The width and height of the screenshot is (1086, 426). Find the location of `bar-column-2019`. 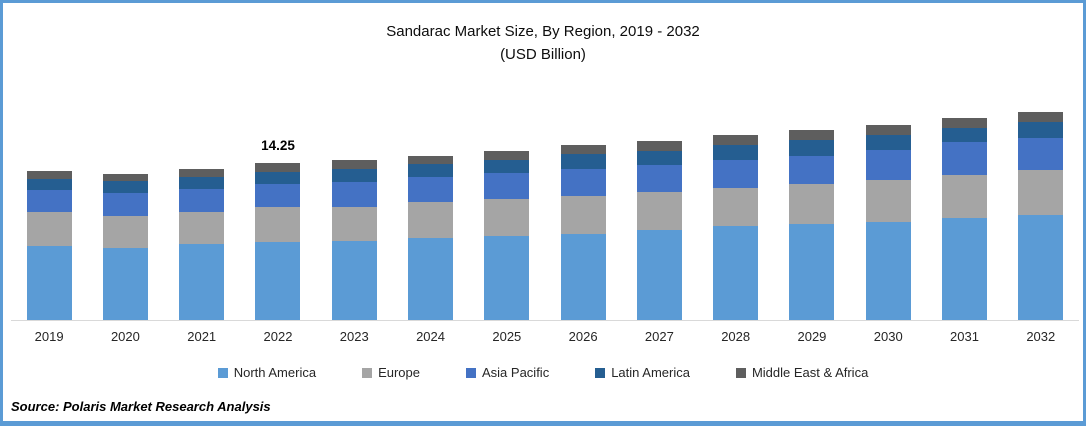

bar-column-2019 is located at coordinates (49, 161).